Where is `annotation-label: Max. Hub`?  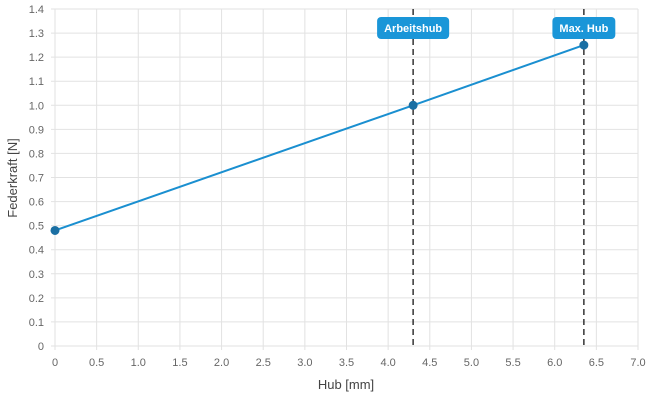
annotation-label: Max. Hub is located at coordinates (583, 29).